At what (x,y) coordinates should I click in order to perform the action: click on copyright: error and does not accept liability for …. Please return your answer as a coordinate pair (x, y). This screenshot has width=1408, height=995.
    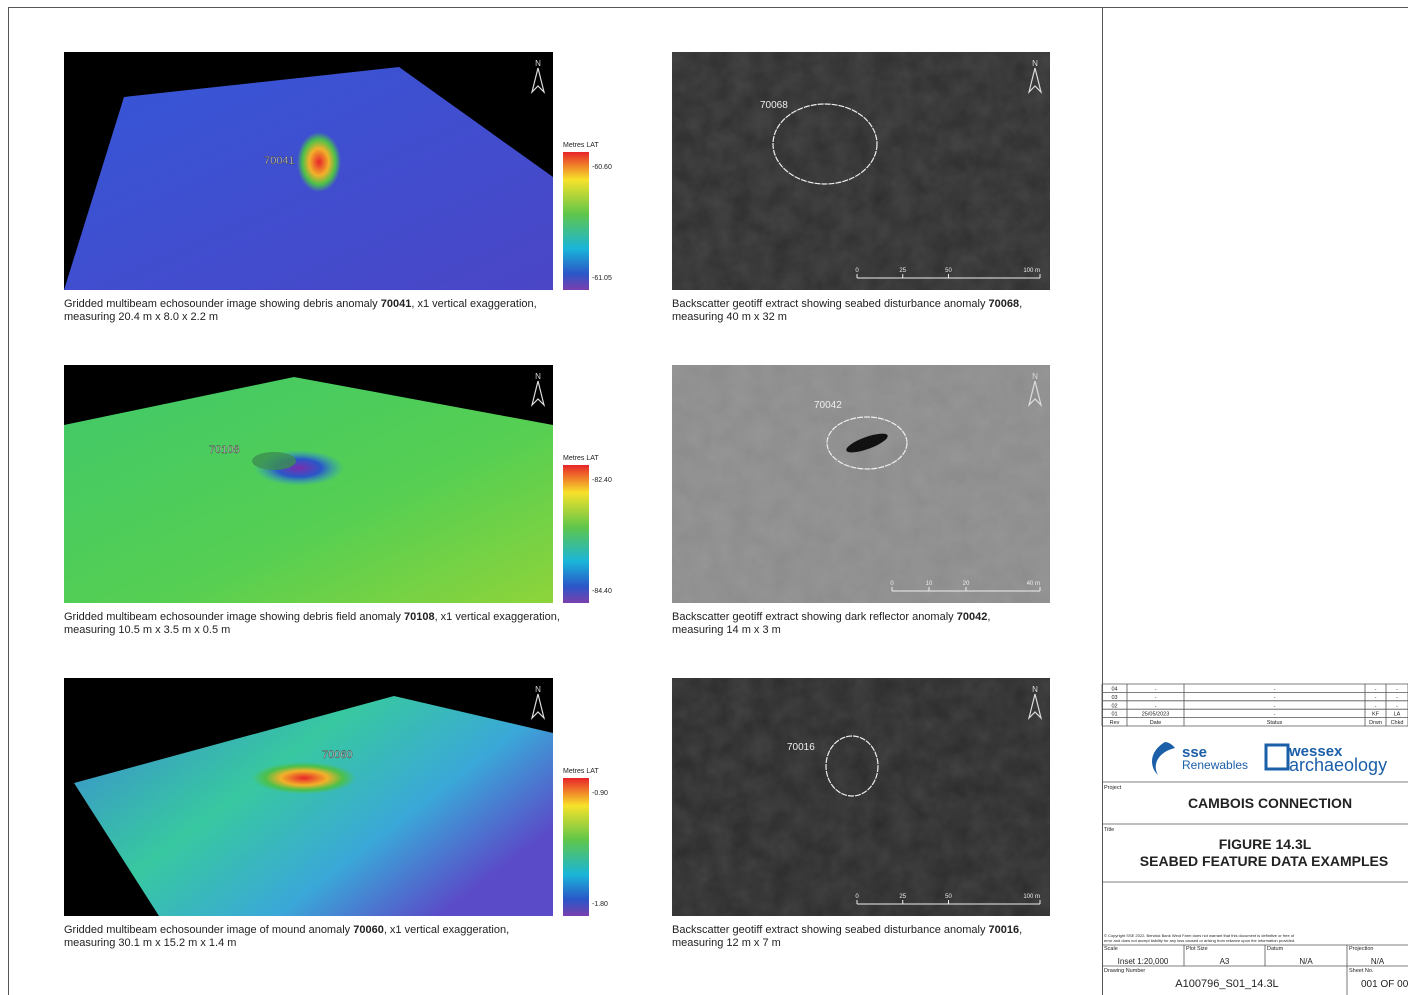
    Looking at the image, I should click on (1199, 940).